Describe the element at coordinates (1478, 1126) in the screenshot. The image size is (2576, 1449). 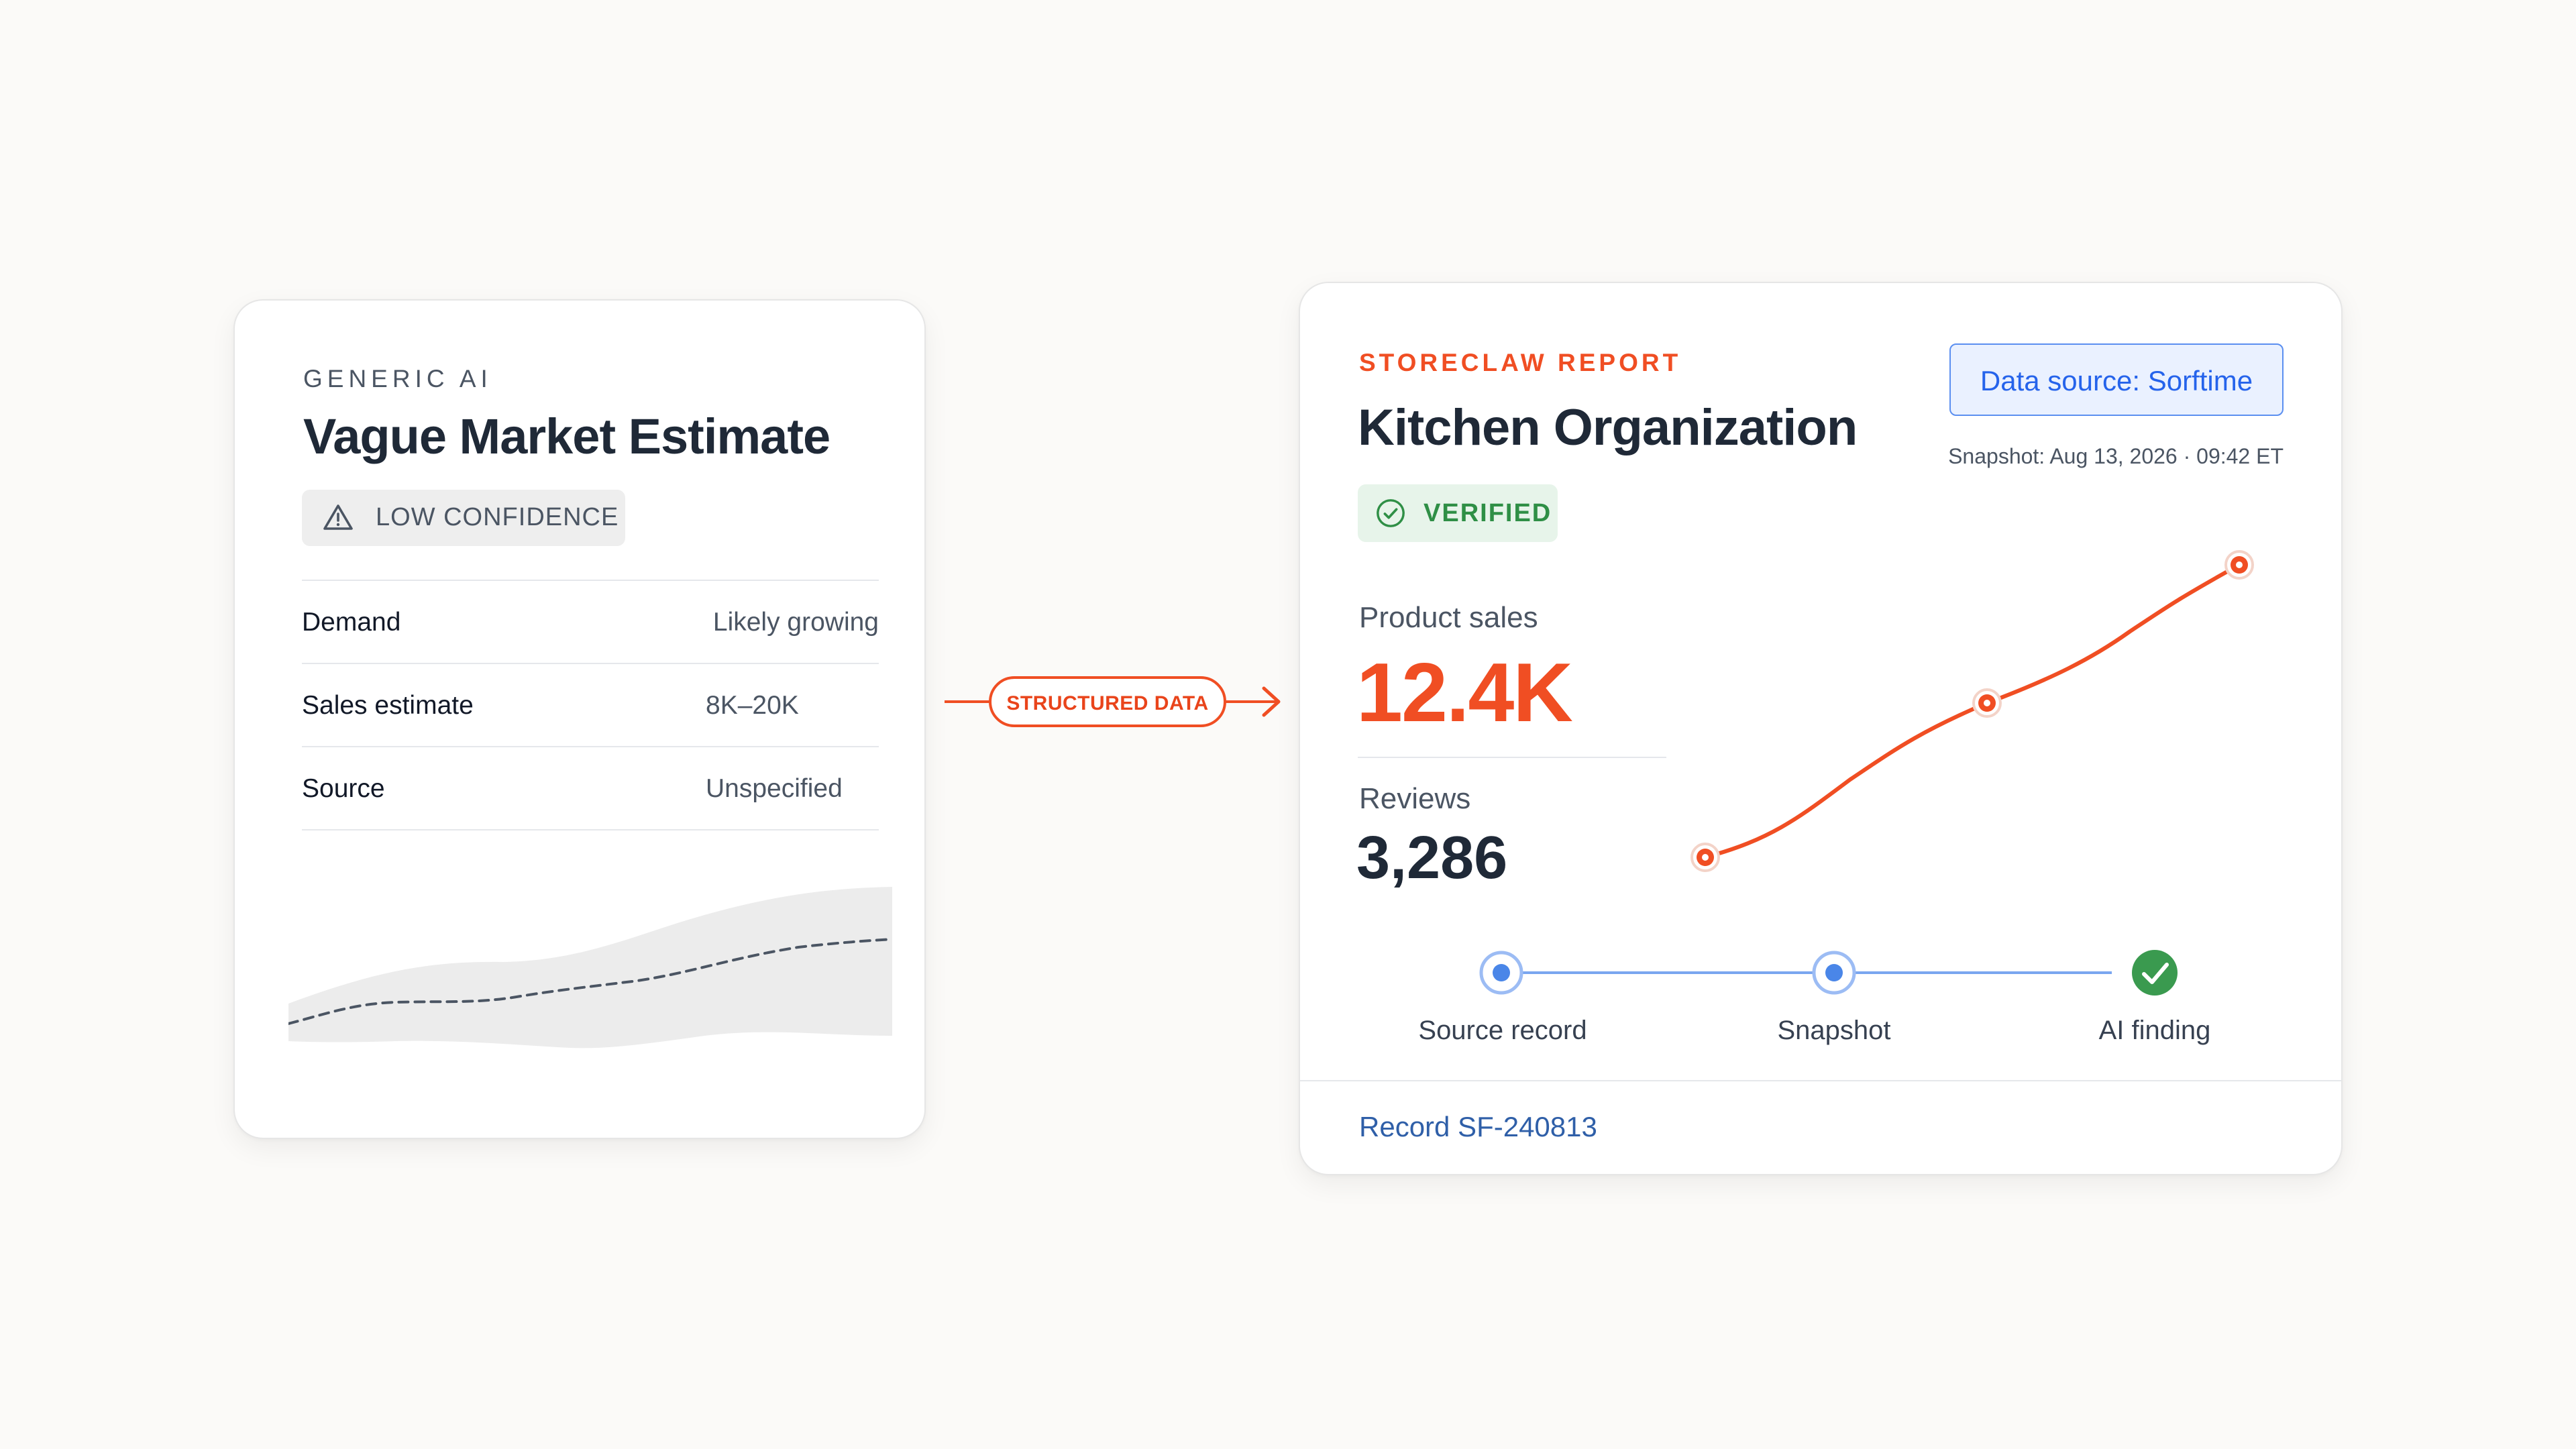
I see `record-link: Record SF-240813` at that location.